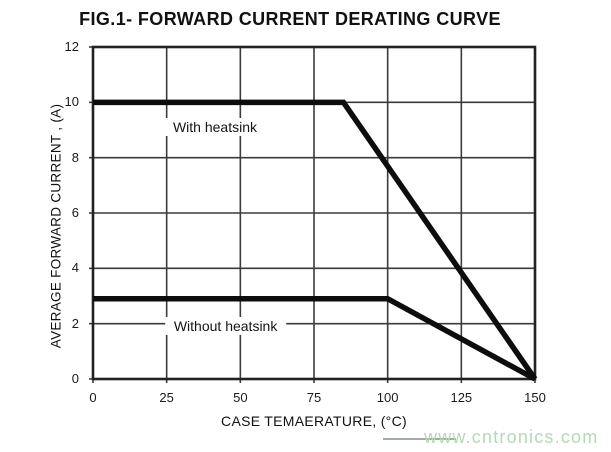  What do you see at coordinates (75, 268) in the screenshot?
I see `y-tick-label: 4` at bounding box center [75, 268].